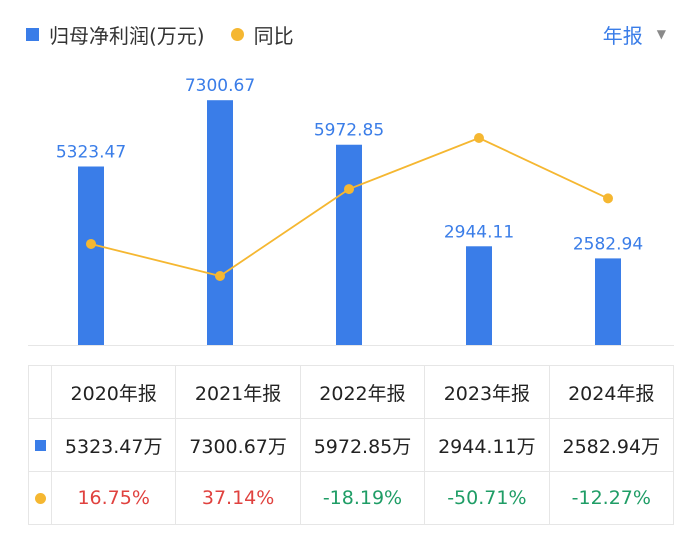  I want to click on square-marker-icon, so click(40, 445).